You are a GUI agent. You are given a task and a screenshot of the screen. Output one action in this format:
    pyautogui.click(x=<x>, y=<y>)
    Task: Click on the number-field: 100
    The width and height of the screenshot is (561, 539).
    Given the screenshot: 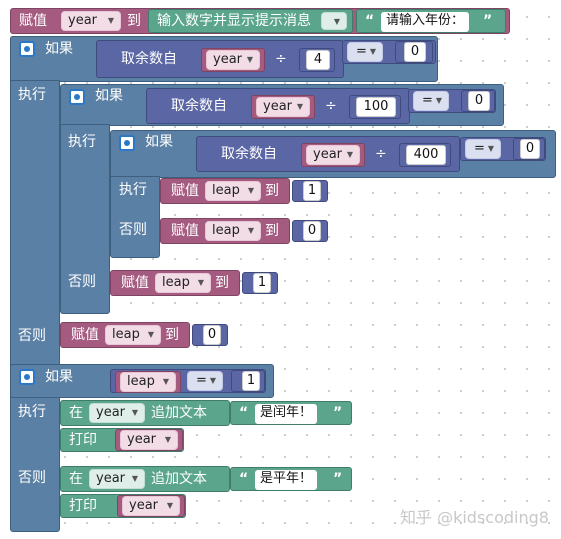 What is the action you would take?
    pyautogui.click(x=376, y=107)
    